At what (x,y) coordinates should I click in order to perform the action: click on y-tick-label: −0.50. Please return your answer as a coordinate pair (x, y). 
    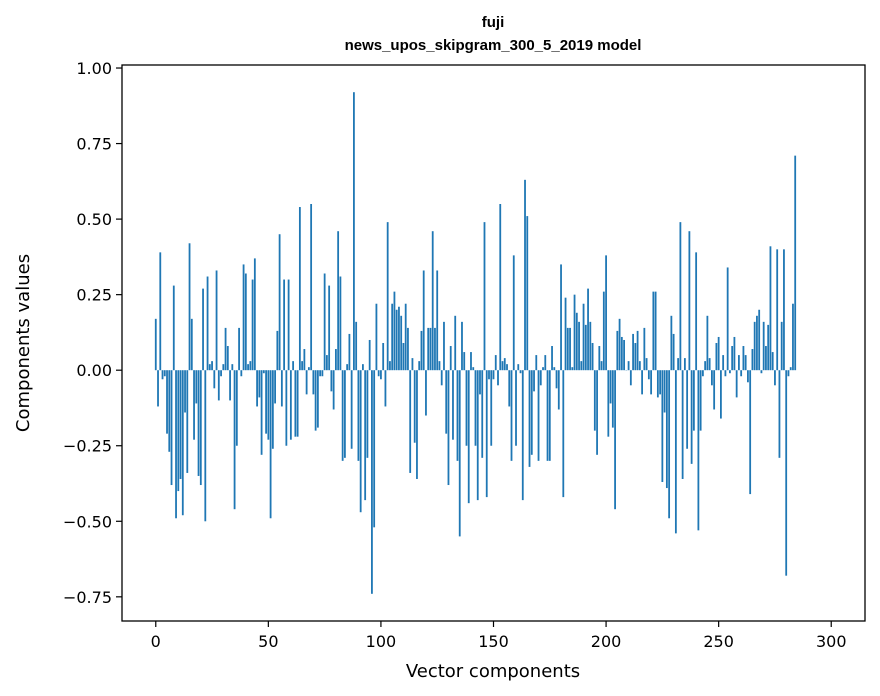
    Looking at the image, I should click on (87, 521).